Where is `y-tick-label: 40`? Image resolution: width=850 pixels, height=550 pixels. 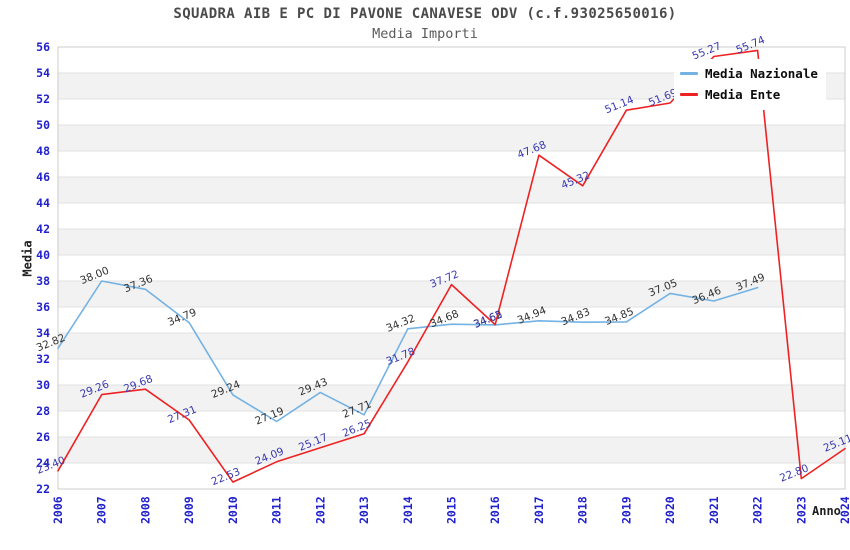
y-tick-label: 40 is located at coordinates (43, 255).